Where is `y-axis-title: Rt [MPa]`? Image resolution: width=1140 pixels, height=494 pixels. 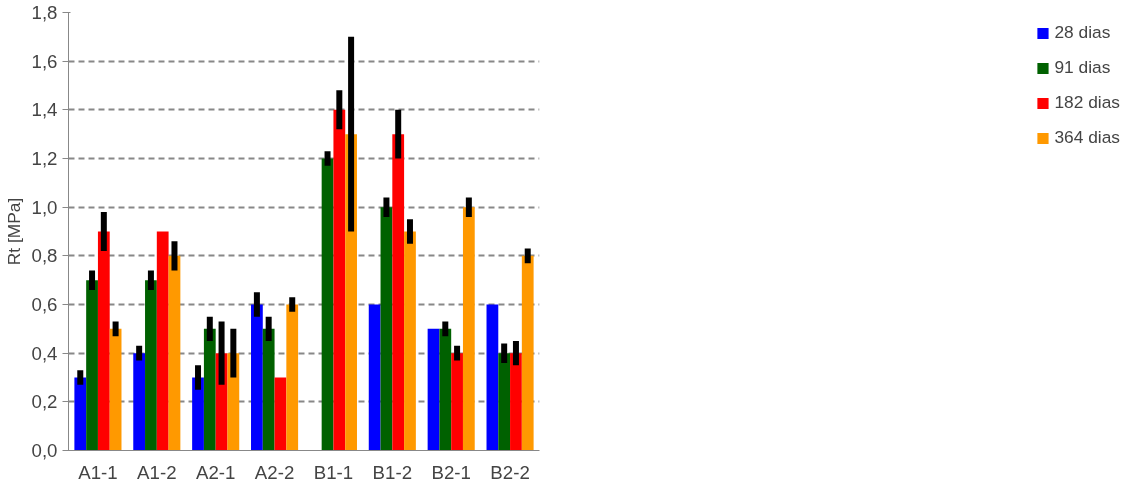 y-axis-title: Rt [MPa] is located at coordinates (13, 231).